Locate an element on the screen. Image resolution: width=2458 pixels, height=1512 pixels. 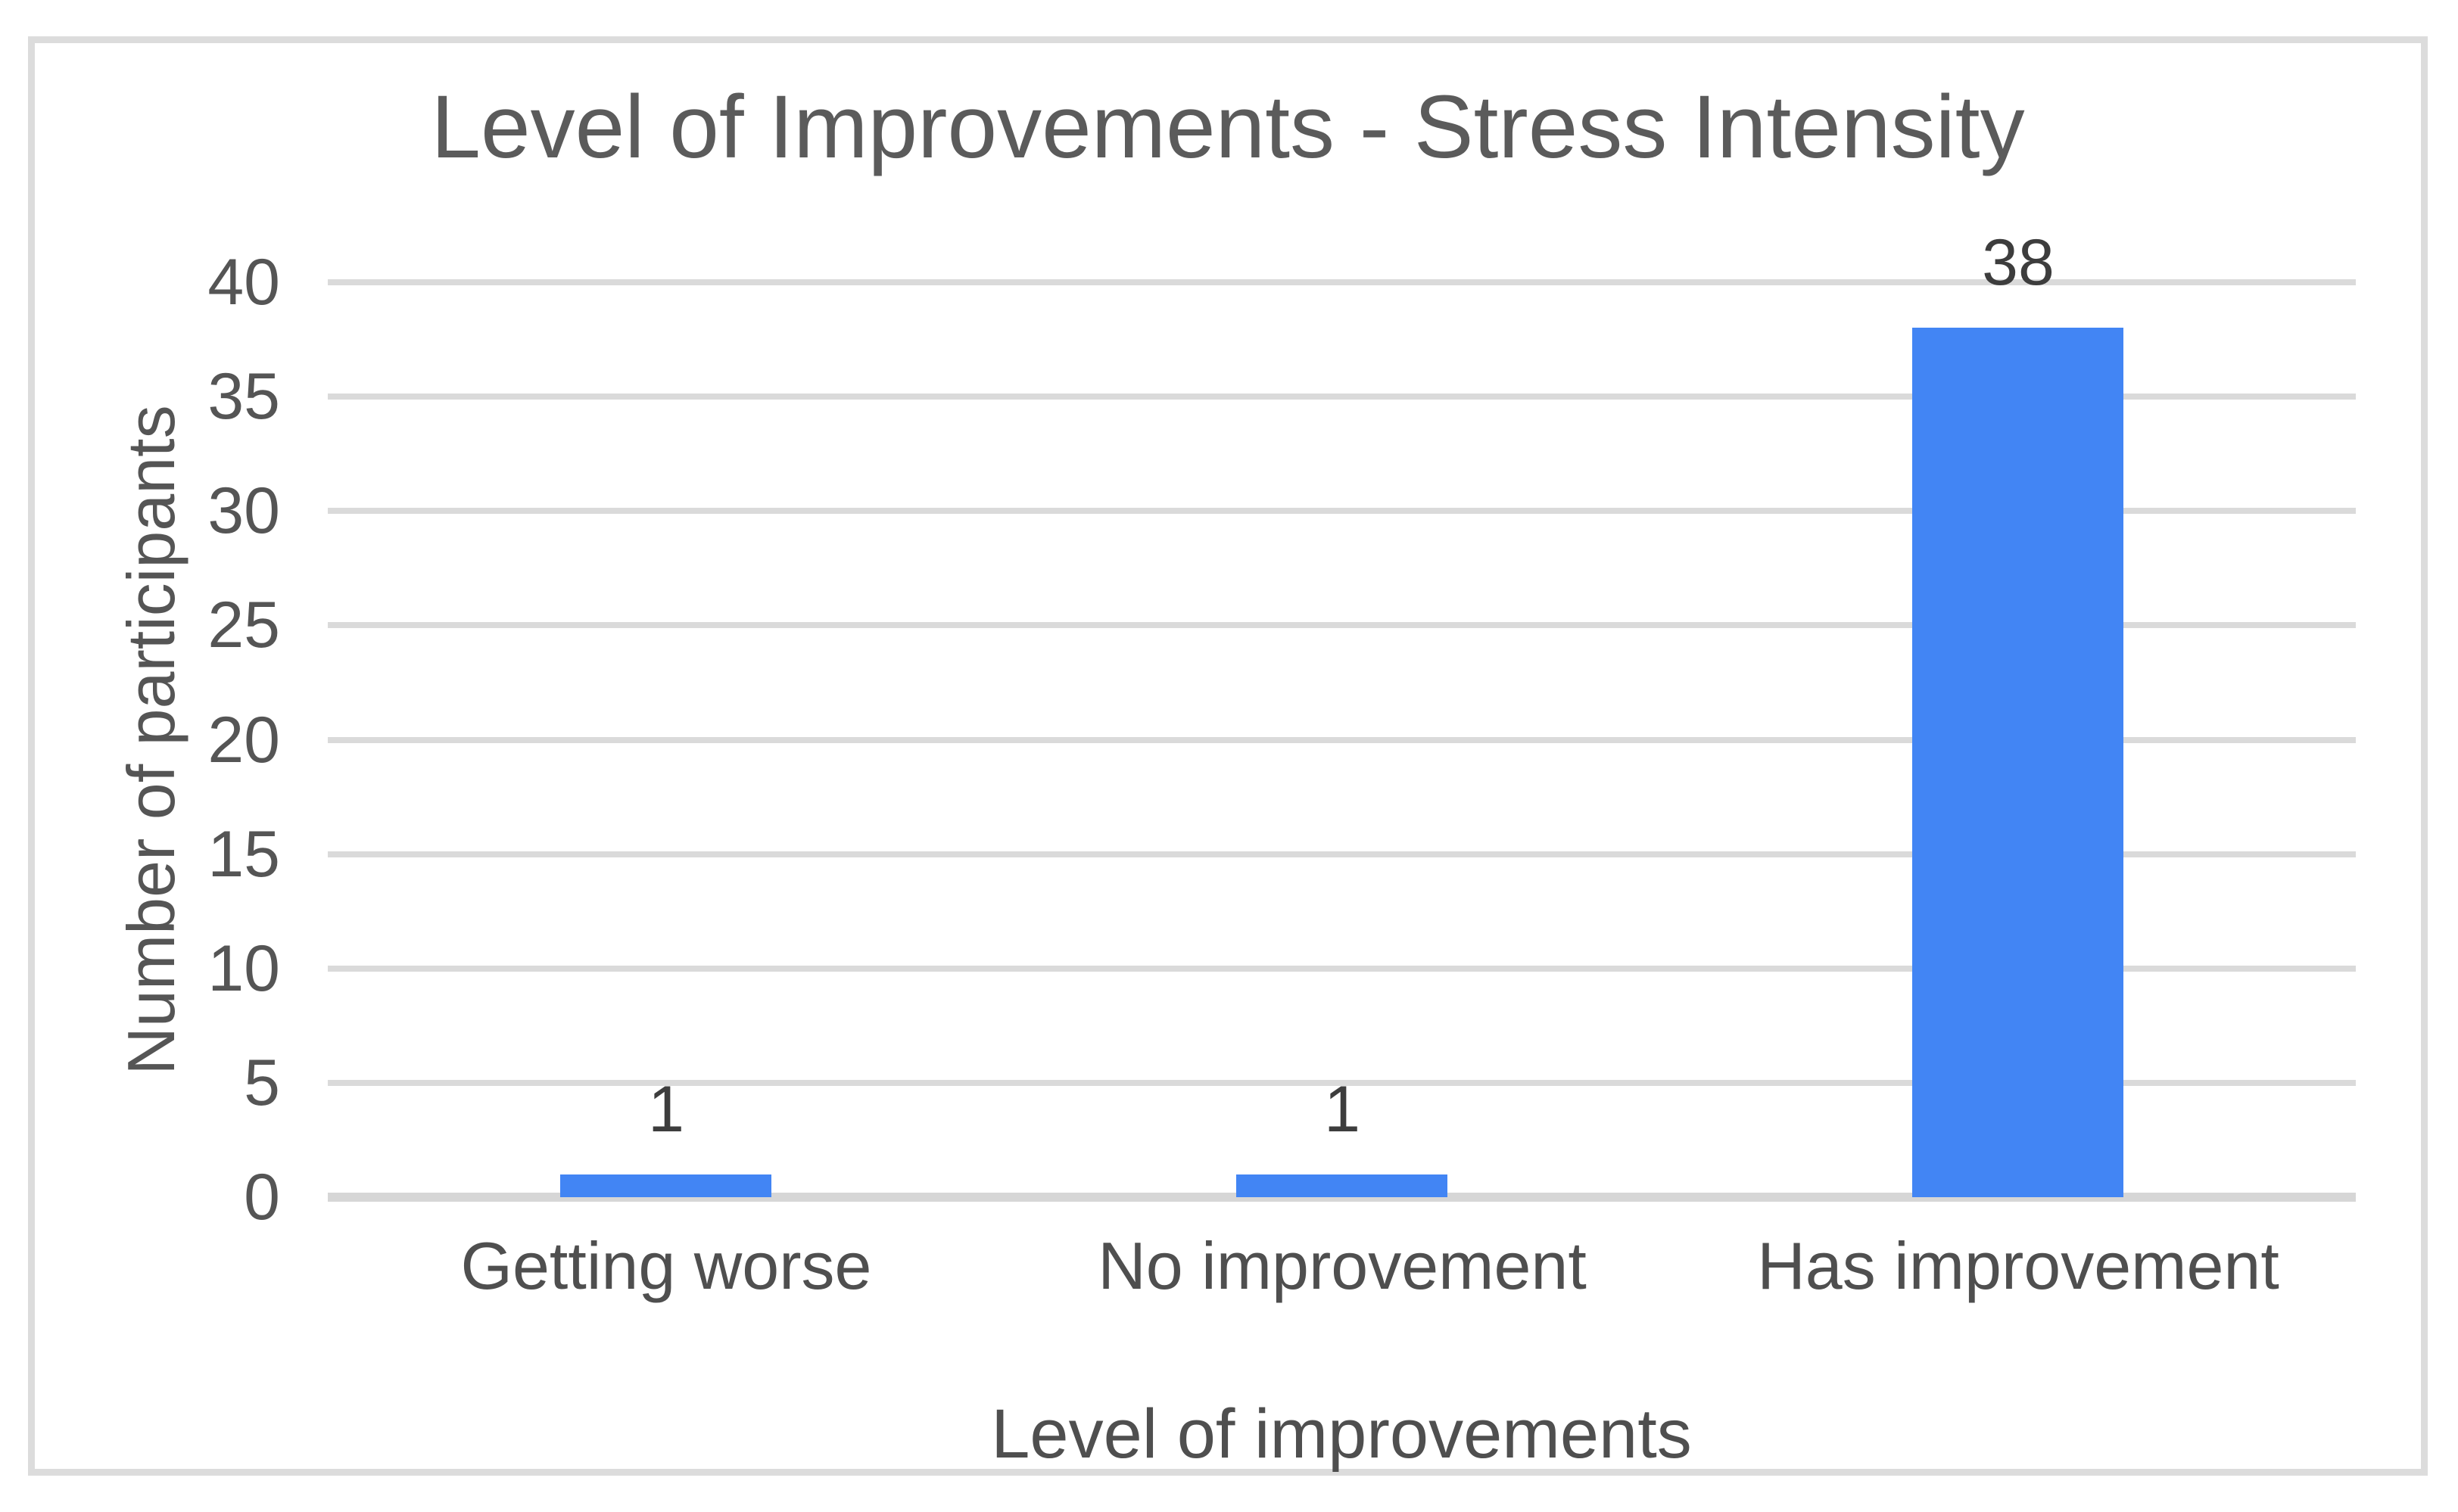
y-tick-label: 30 is located at coordinates (243, 510).